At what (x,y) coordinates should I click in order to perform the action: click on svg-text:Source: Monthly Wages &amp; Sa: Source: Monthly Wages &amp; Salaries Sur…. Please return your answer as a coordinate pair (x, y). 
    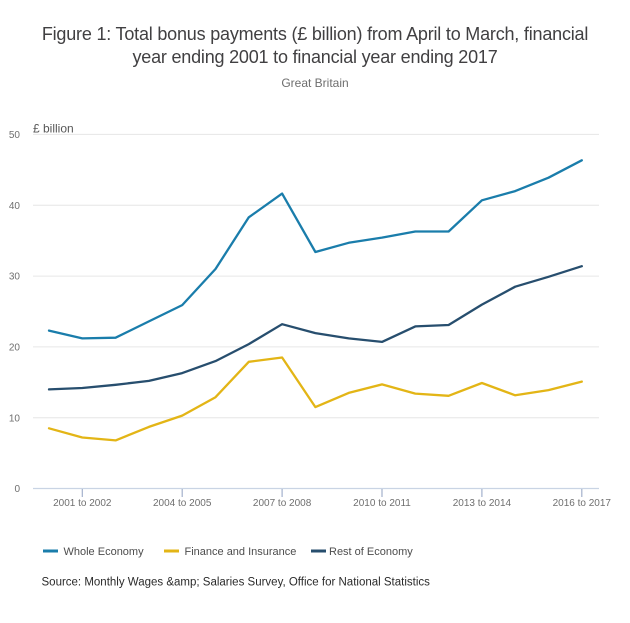
    Looking at the image, I should click on (236, 583).